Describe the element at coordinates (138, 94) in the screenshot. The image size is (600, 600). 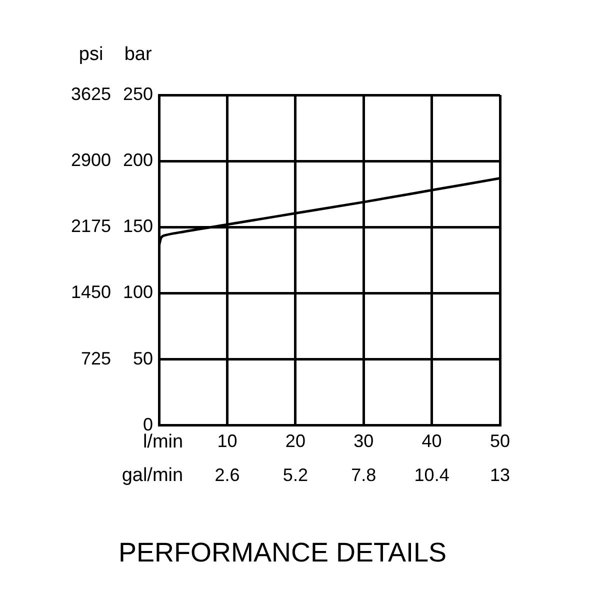
I see `y-tick-label: 250` at that location.